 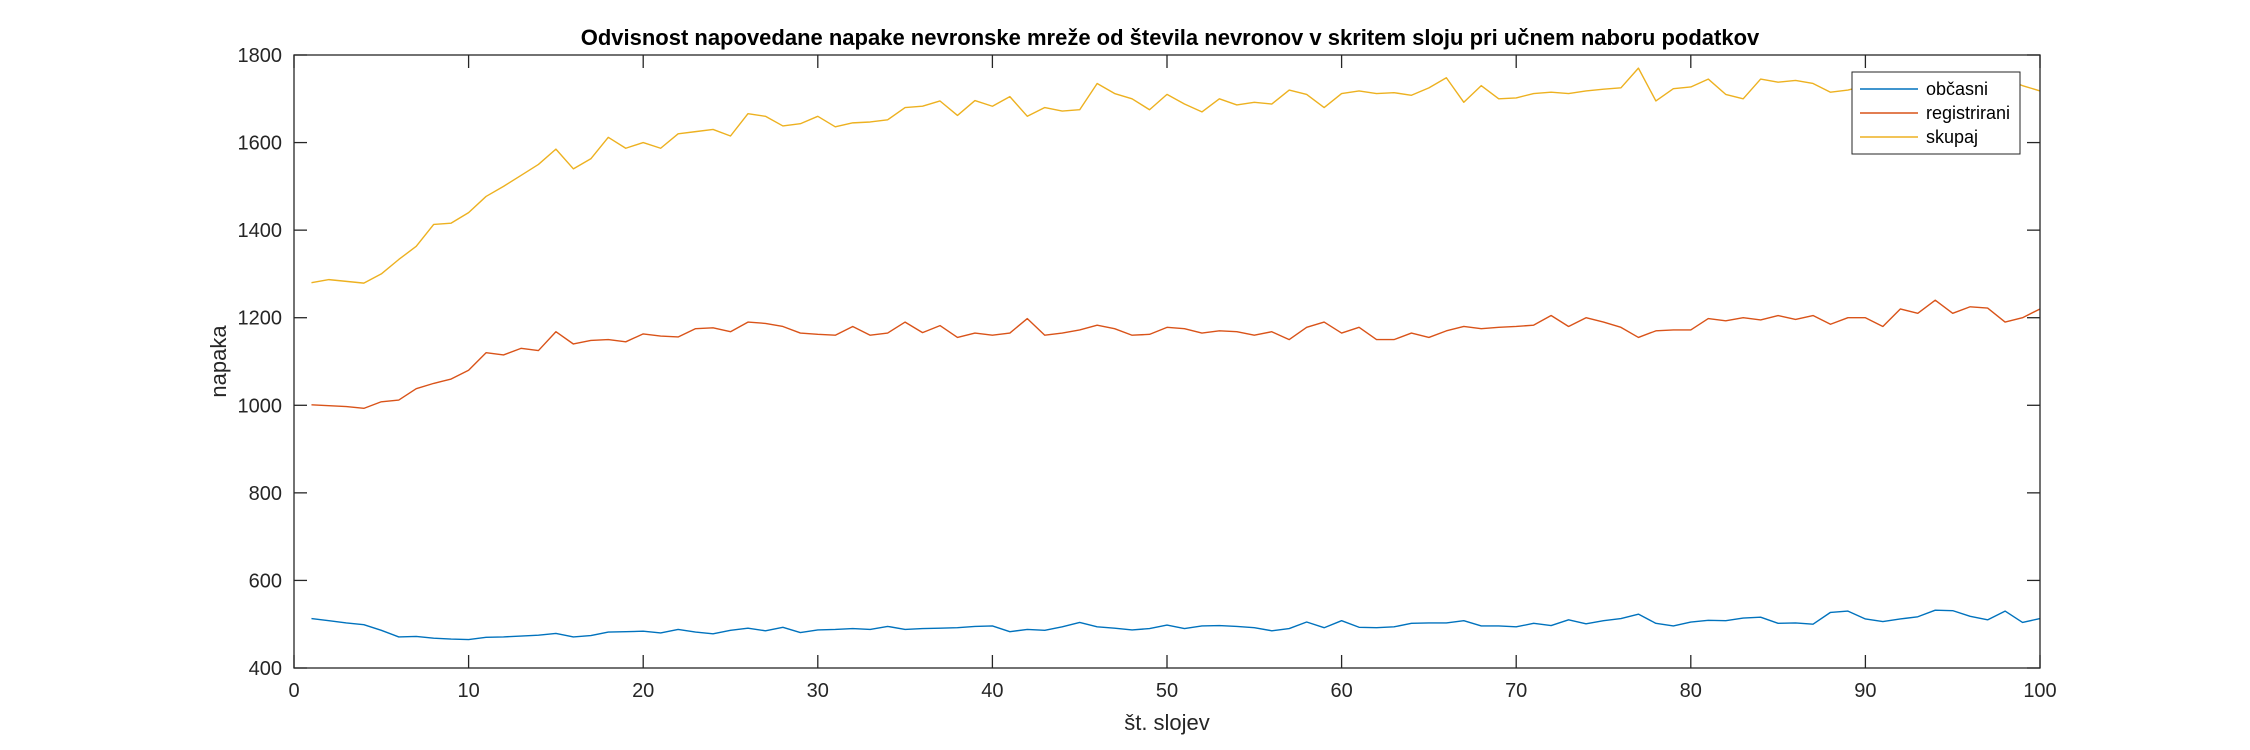 What do you see at coordinates (260, 56) in the screenshot?
I see `y-tick-label: 1800` at bounding box center [260, 56].